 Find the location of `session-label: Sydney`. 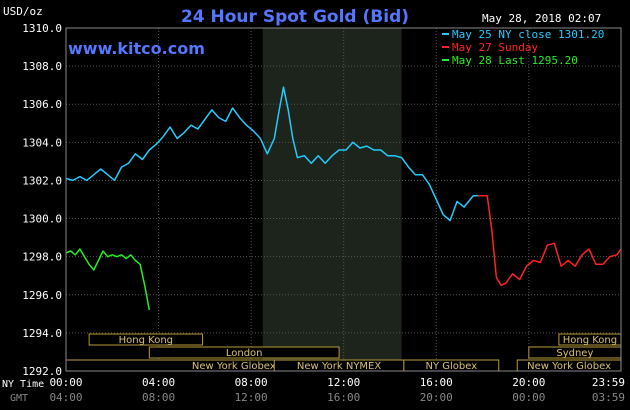

session-label: Sydney is located at coordinates (574, 353).